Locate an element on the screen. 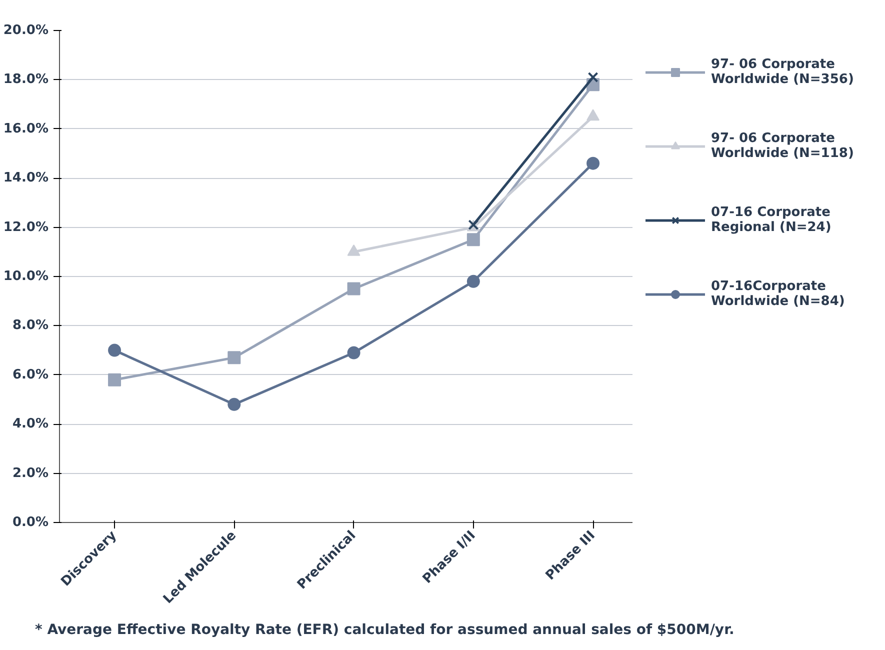 The height and width of the screenshot is (650, 885). y-tick-label: 18.0% is located at coordinates (26, 80).